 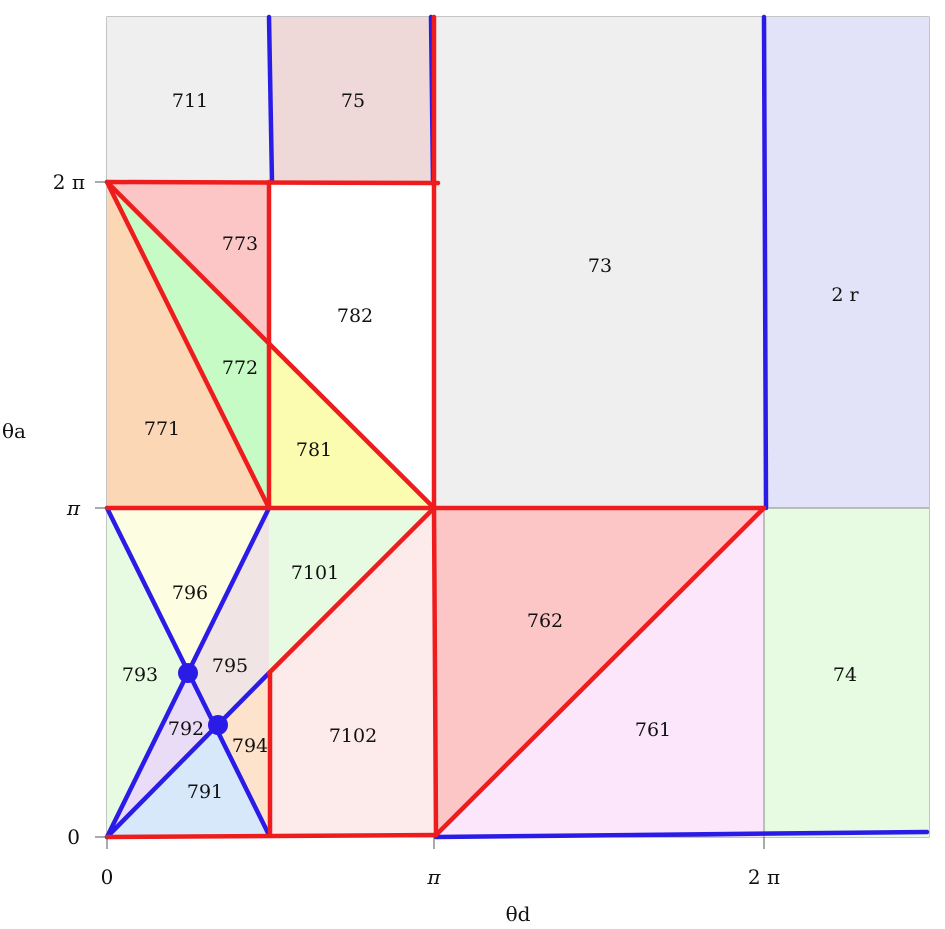 I want to click on region-label-2r: 2 r, so click(x=845, y=295).